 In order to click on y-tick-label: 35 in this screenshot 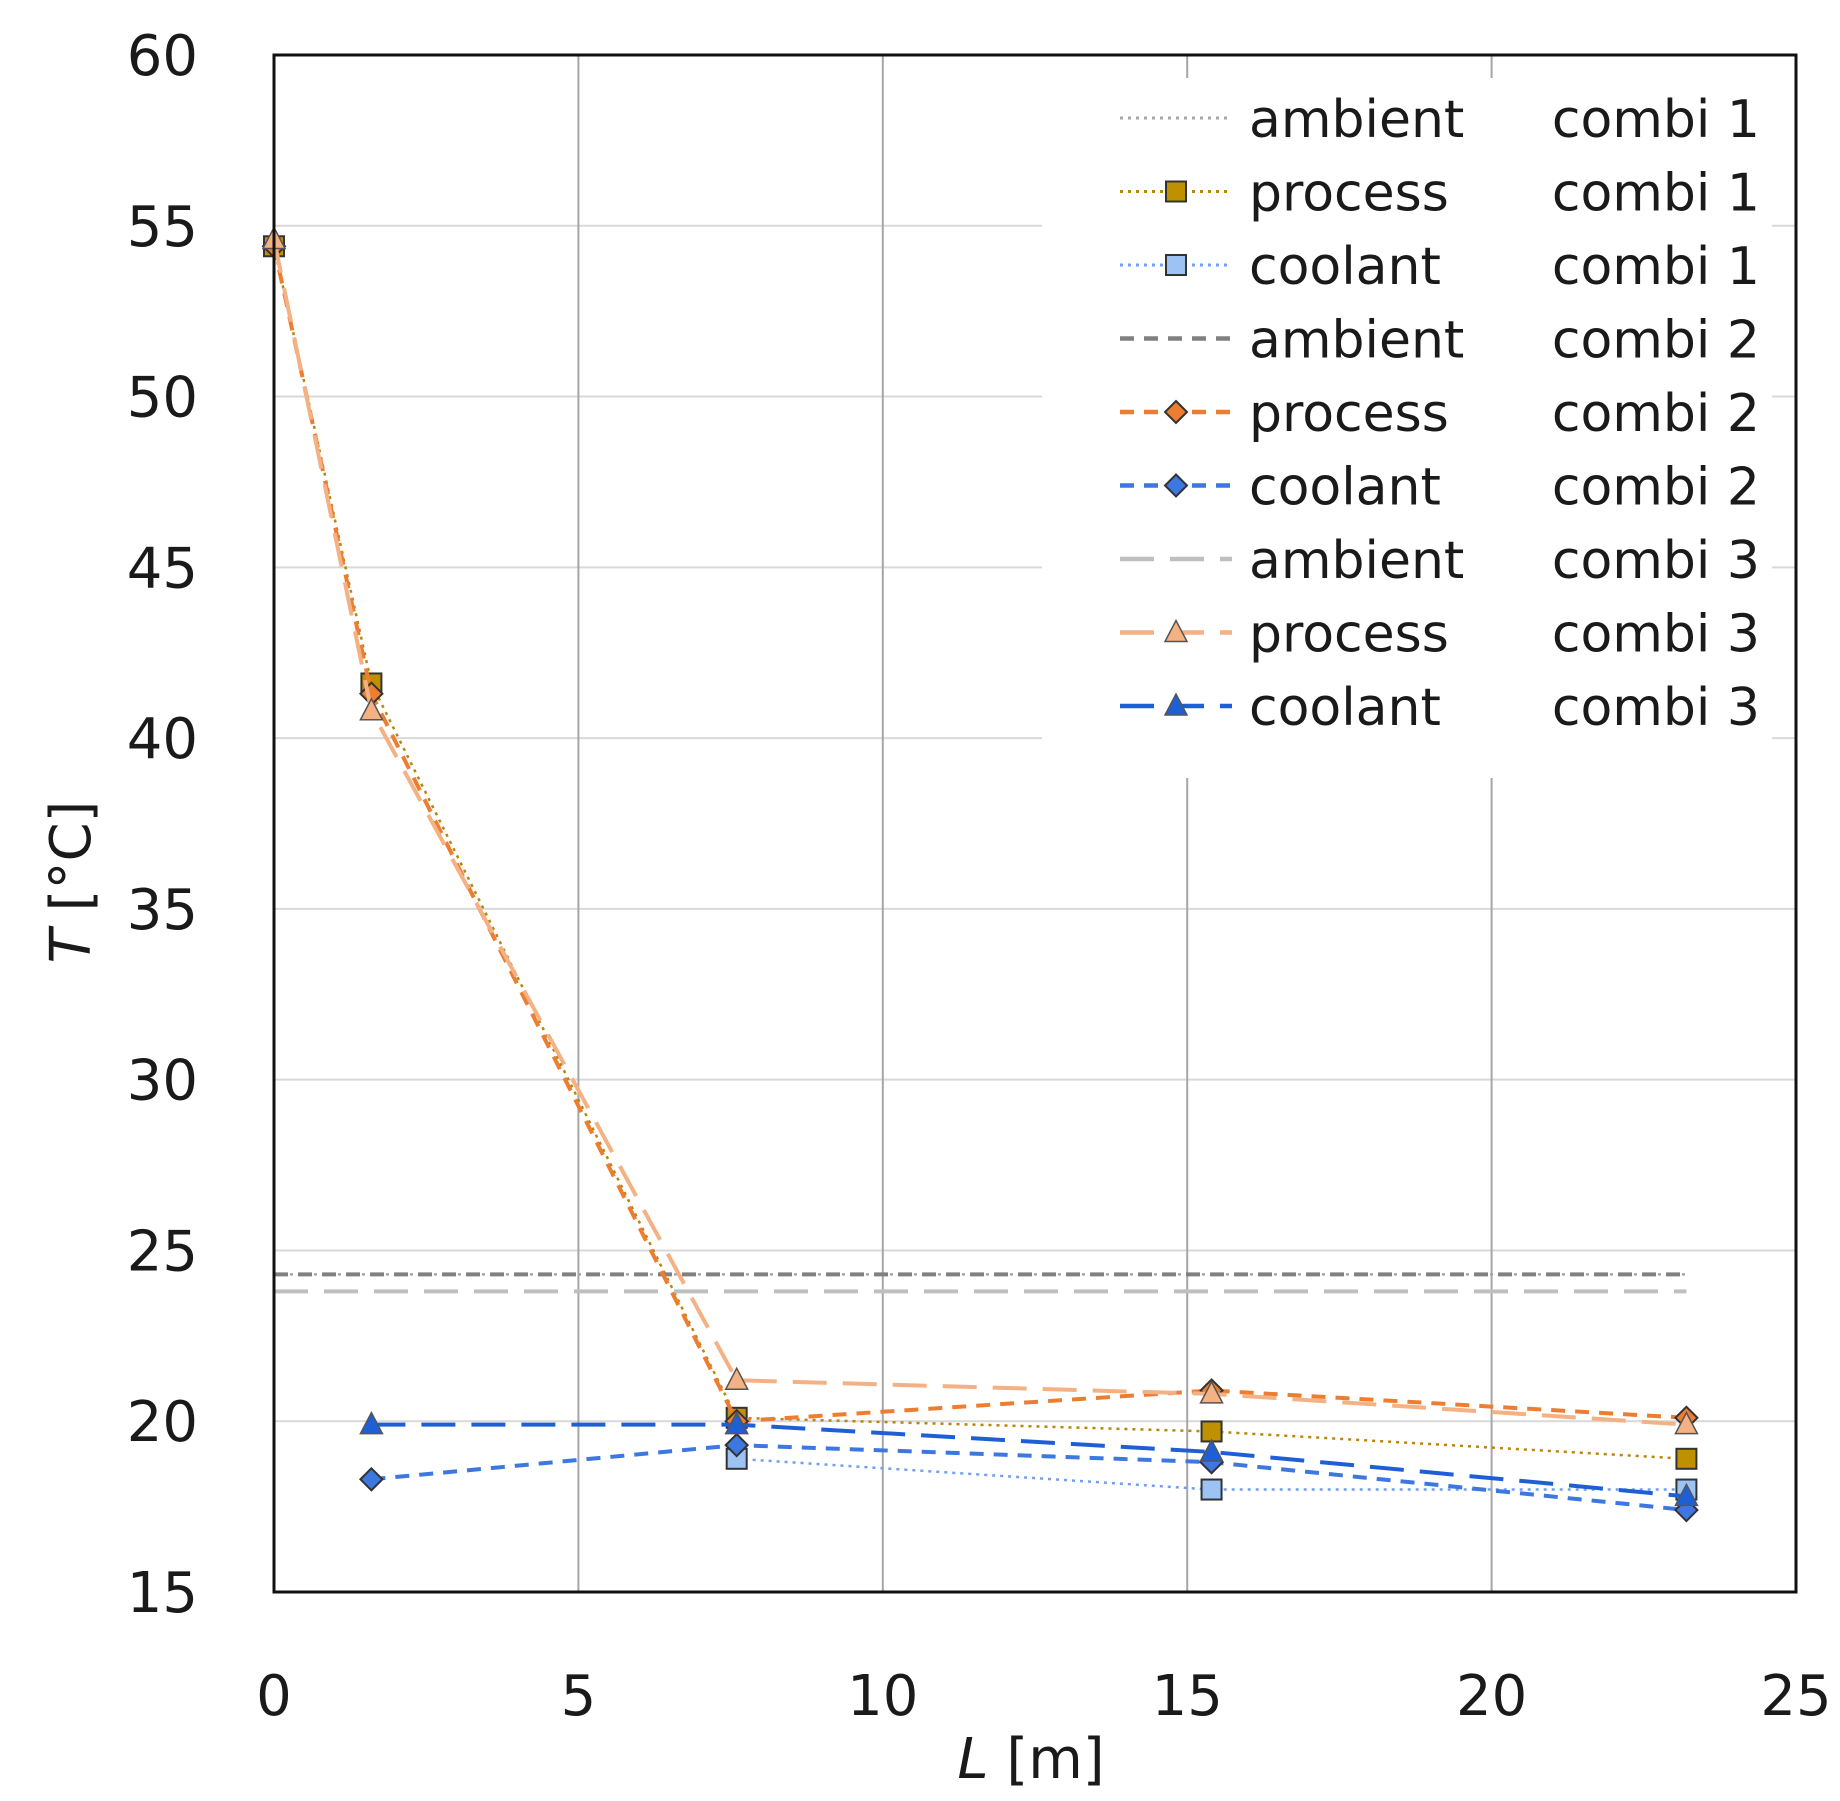, I will do `click(162, 910)`.